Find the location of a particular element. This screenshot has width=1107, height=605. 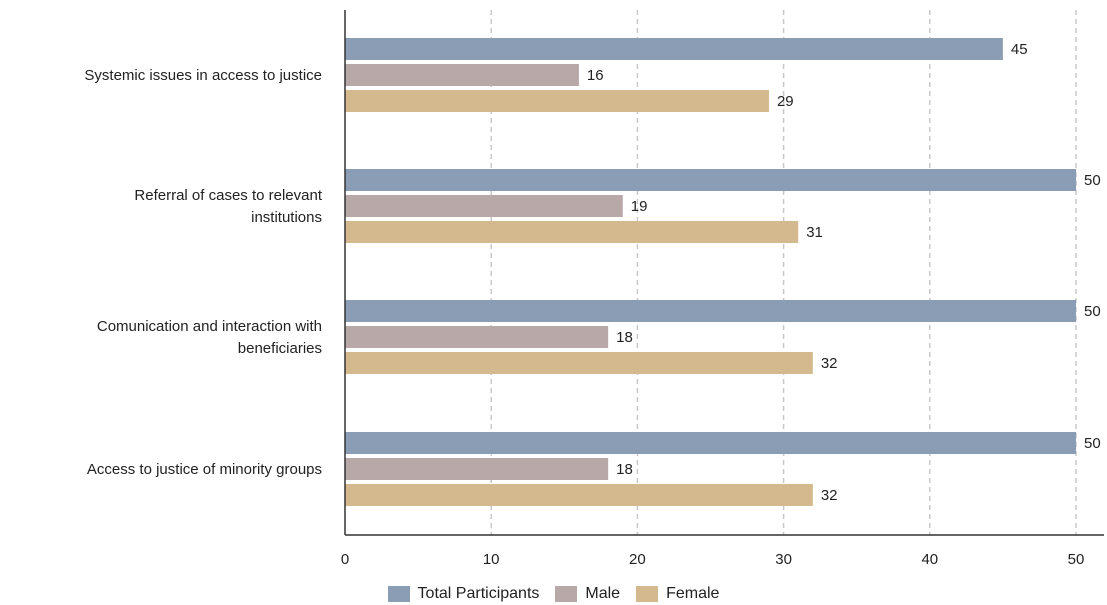

data-label-3-0: 50 is located at coordinates (1092, 443).